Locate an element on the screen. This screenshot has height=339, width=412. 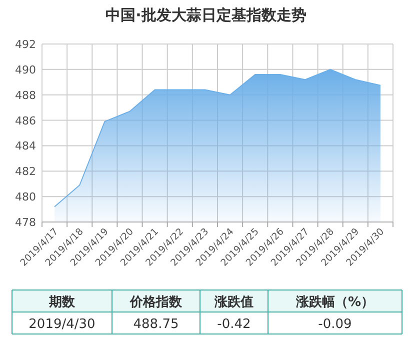
y-tick-label: 482 is located at coordinates (25, 171).